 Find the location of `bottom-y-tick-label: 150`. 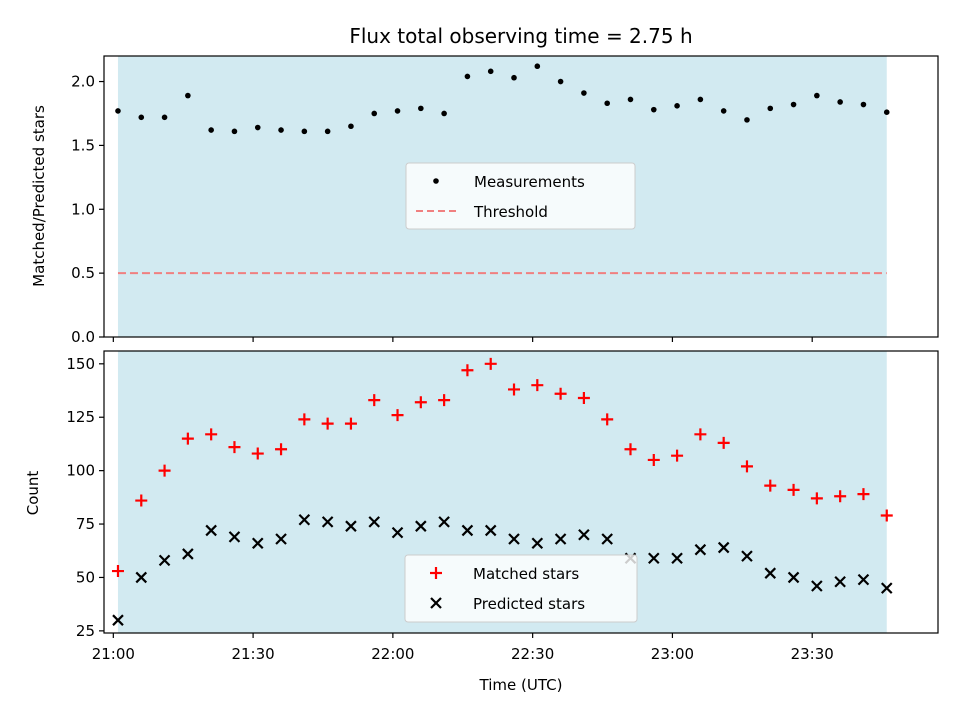

bottom-y-tick-label: 150 is located at coordinates (80, 364).